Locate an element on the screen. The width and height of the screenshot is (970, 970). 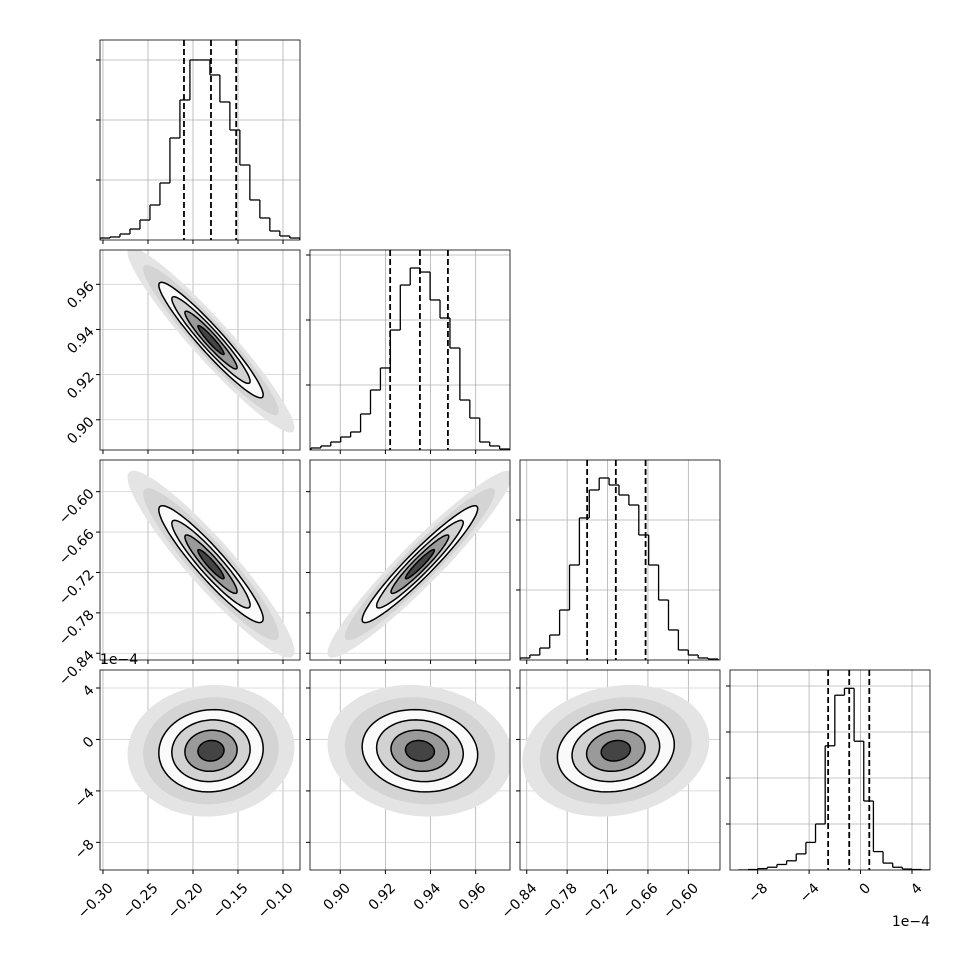
y-tick-label: 0.96 is located at coordinates (80, 295).